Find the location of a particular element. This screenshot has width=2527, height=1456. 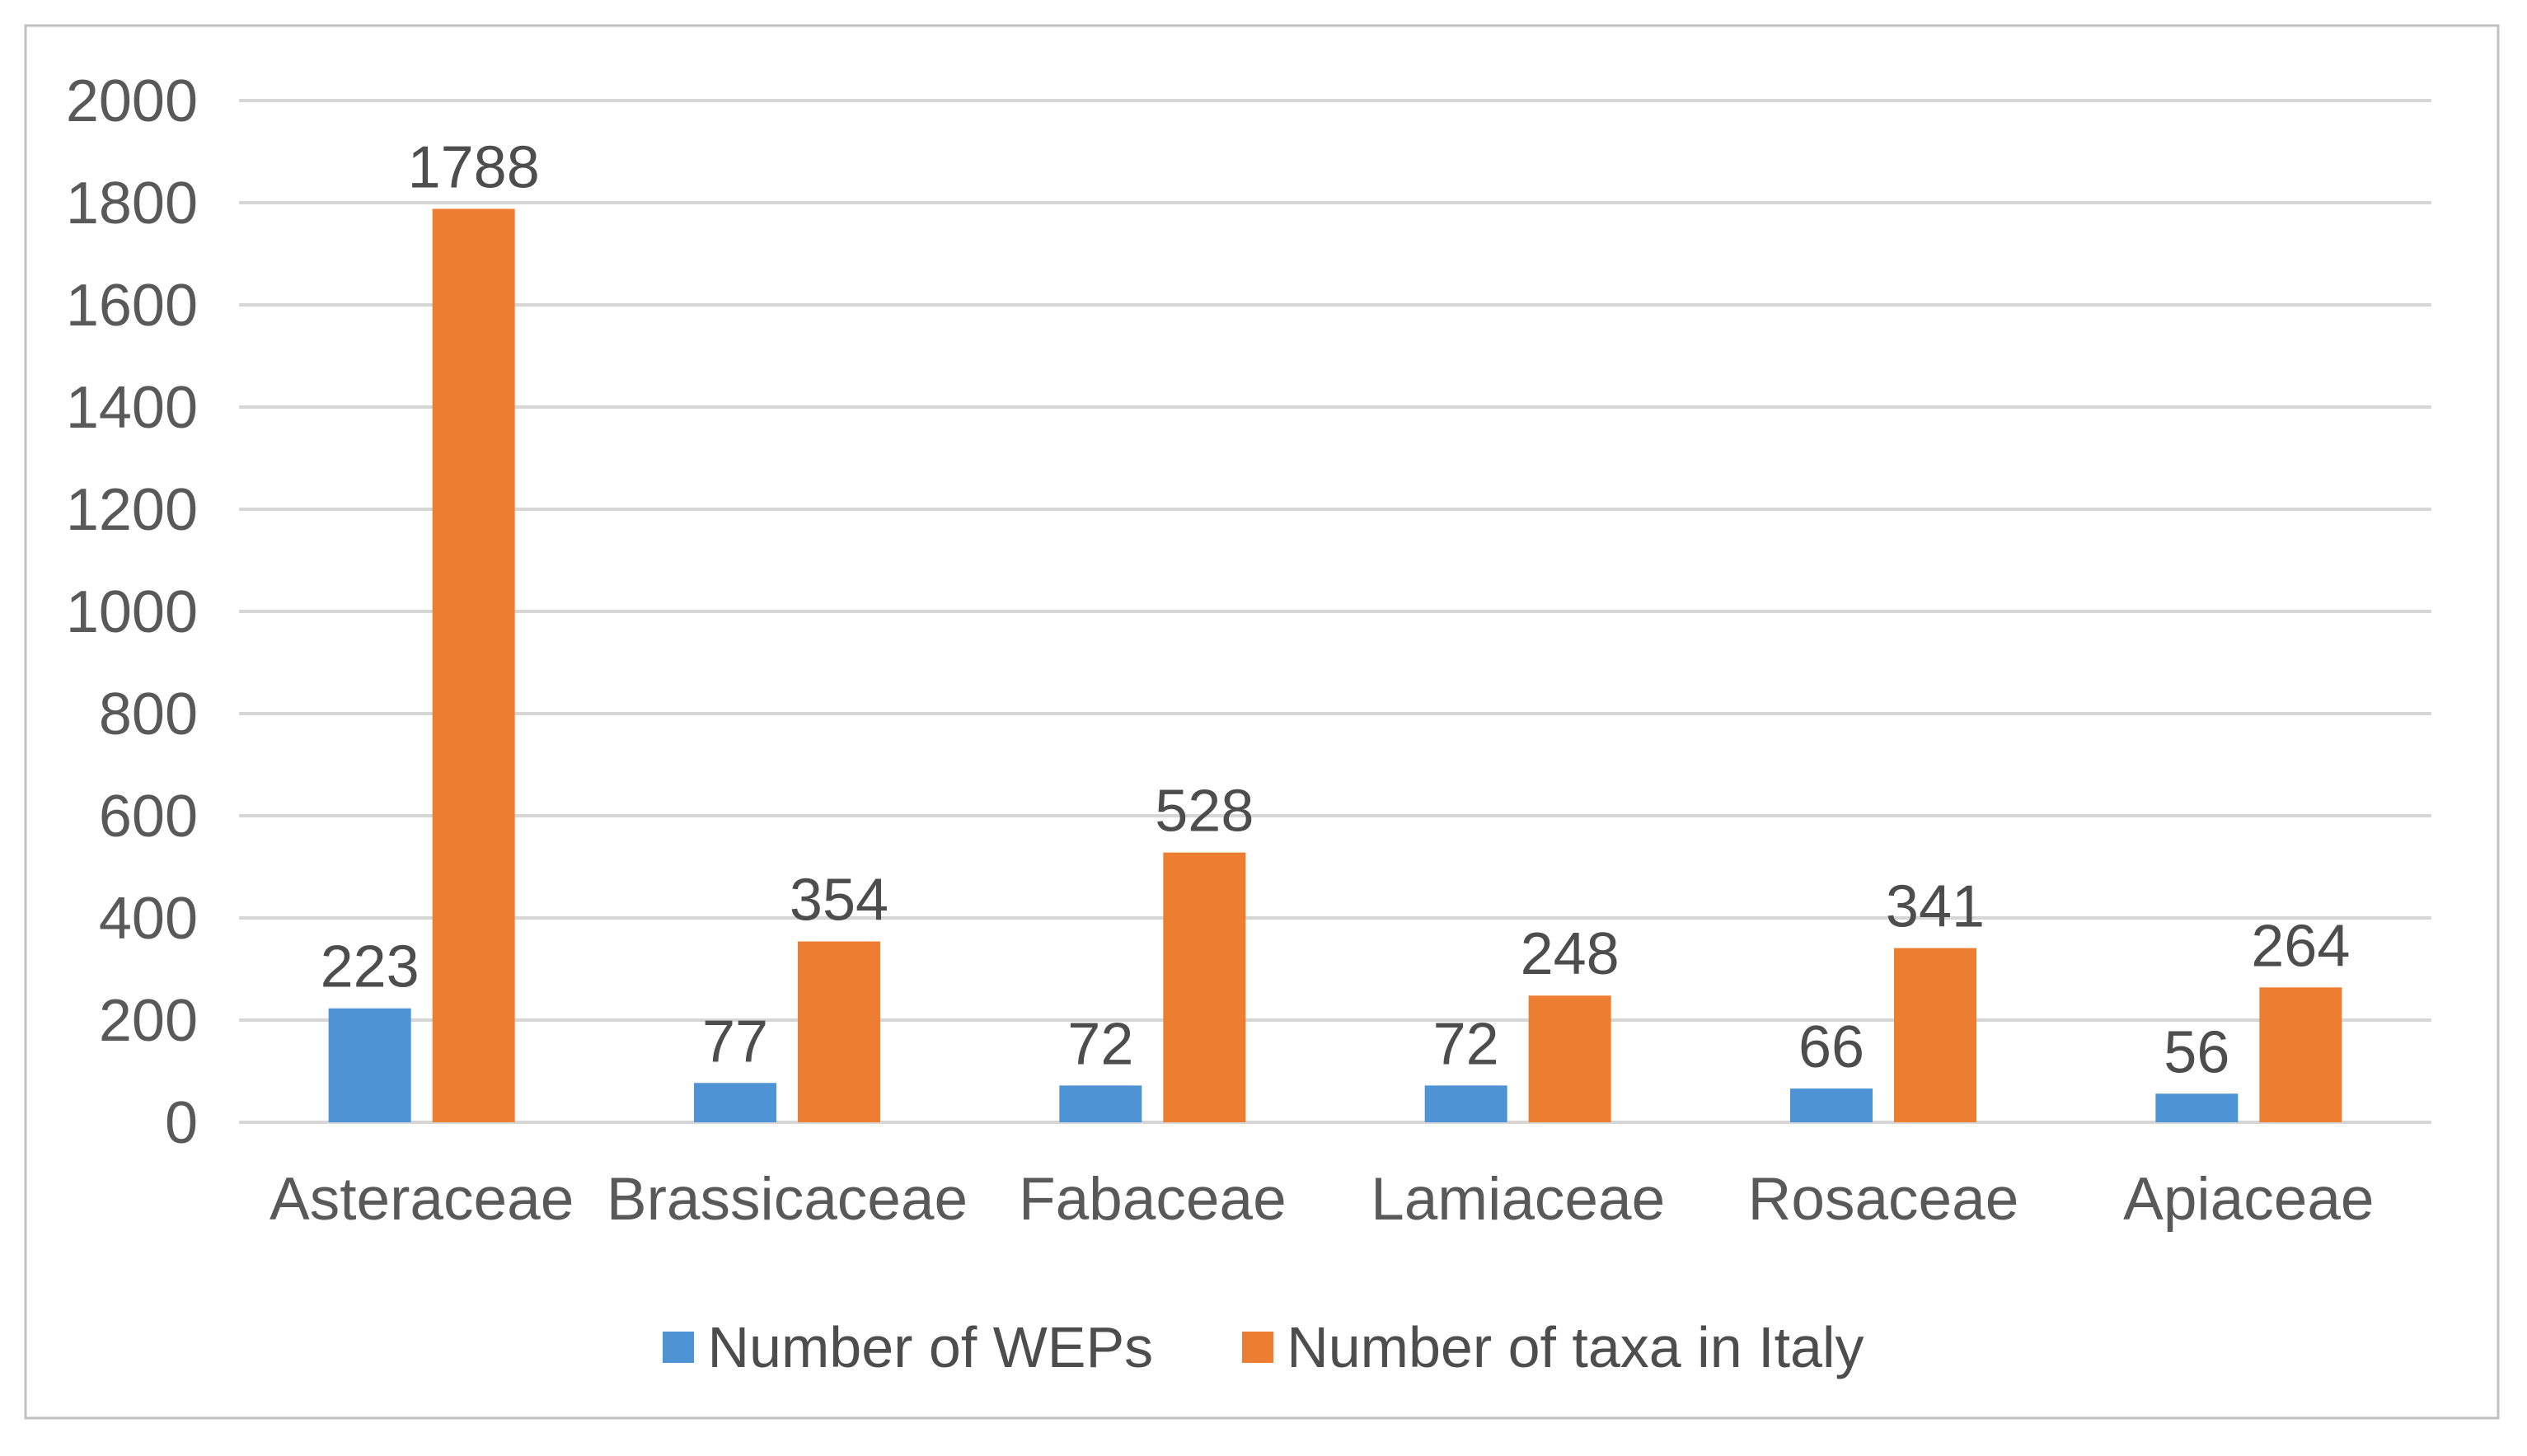

legend-swatch-weps-icon is located at coordinates (679, 1347).